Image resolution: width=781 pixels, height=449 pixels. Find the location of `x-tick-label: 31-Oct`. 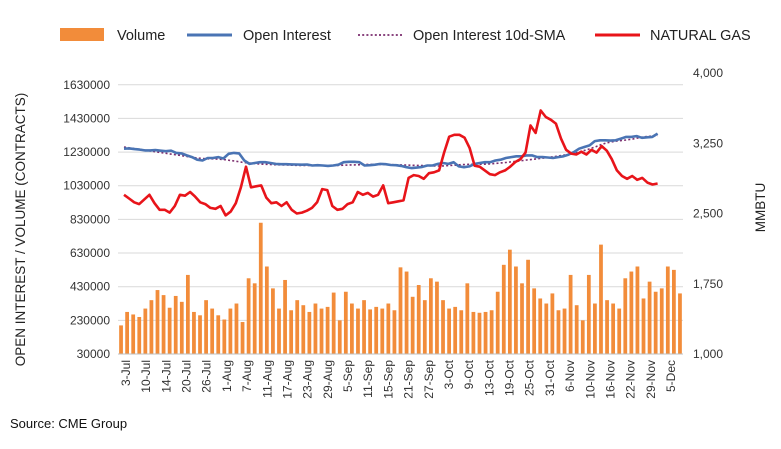

x-tick-label: 31-Oct is located at coordinates (550, 377).